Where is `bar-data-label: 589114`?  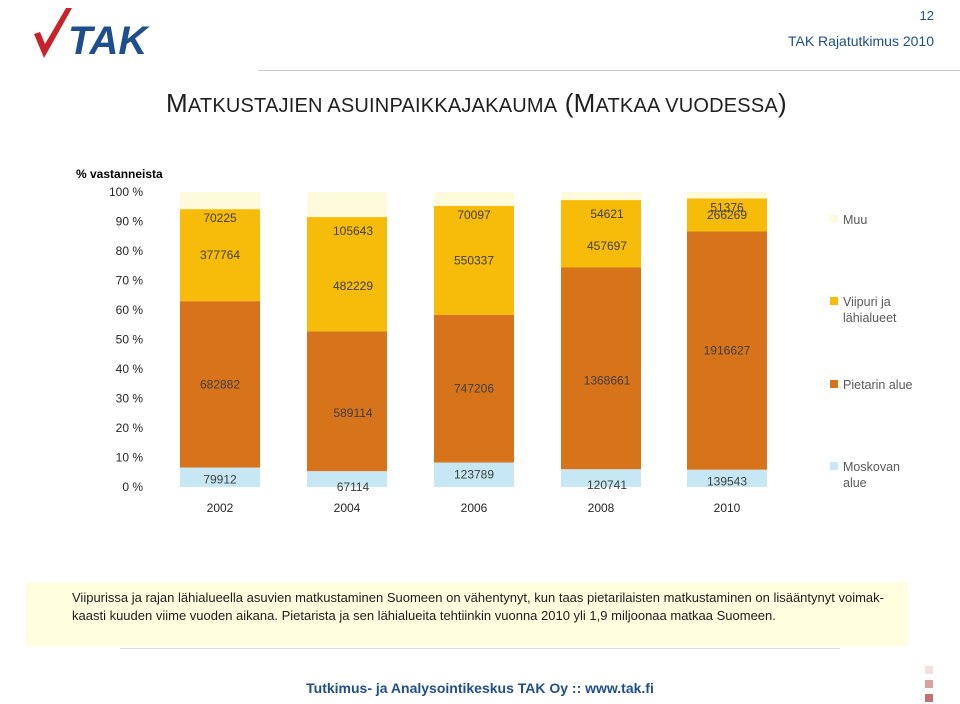
bar-data-label: 589114 is located at coordinates (352, 413).